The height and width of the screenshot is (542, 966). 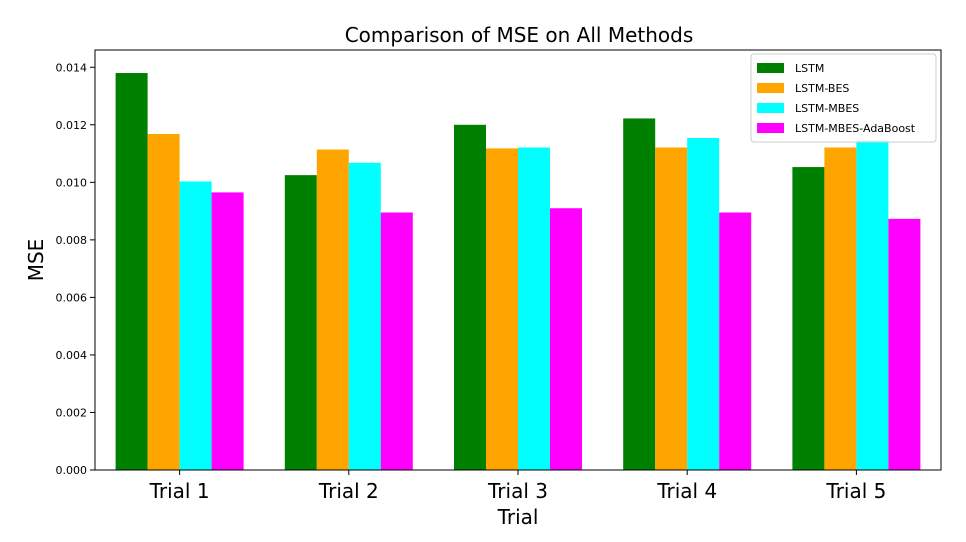 What do you see at coordinates (72, 412) in the screenshot?
I see `y-tick-label: 0.002` at bounding box center [72, 412].